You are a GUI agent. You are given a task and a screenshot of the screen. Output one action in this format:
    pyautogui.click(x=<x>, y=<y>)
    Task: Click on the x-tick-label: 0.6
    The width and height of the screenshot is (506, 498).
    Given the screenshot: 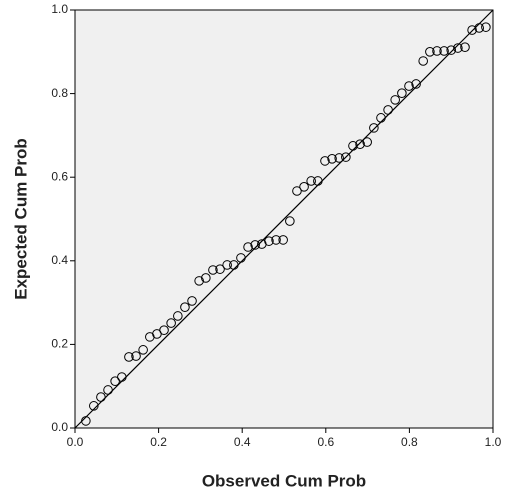 What is the action you would take?
    pyautogui.click(x=325, y=442)
    